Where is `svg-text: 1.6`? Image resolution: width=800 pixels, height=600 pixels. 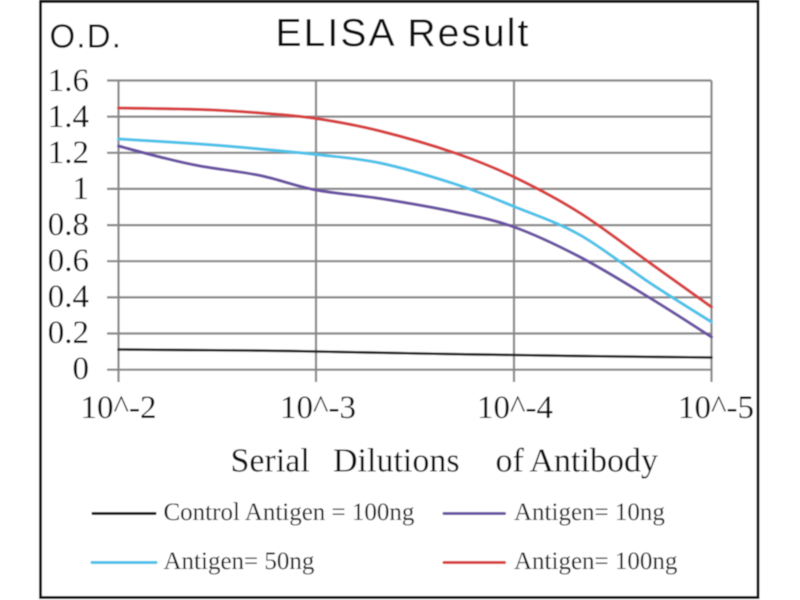 svg-text: 1.6 is located at coordinates (68, 81).